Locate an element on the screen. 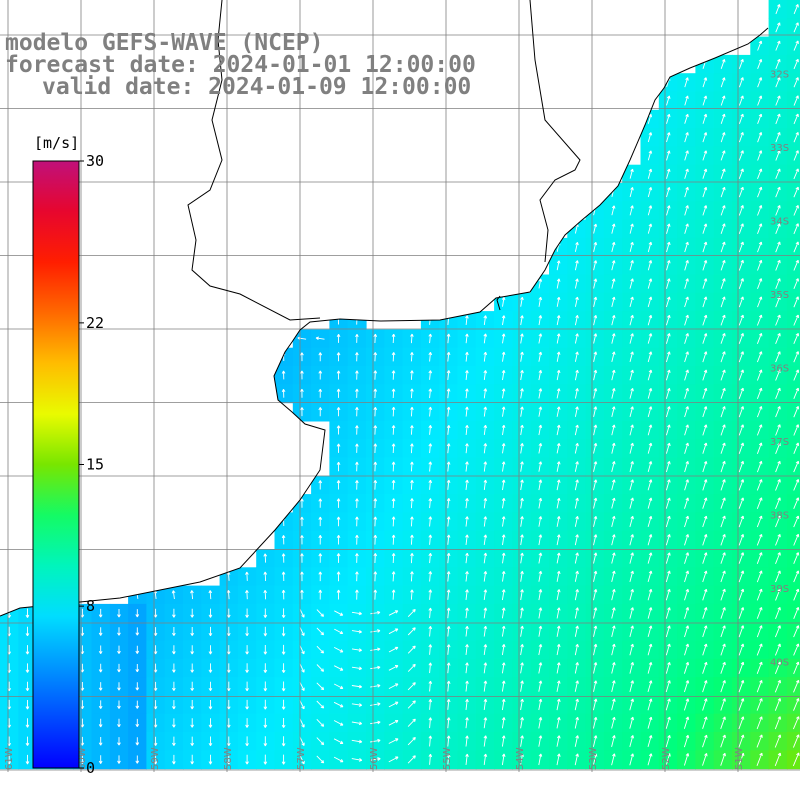 The width and height of the screenshot is (800, 800). latitude-labels: 32S 33S 34S 35S 36S 37S 38S 39S 40S is located at coordinates (779, 369).